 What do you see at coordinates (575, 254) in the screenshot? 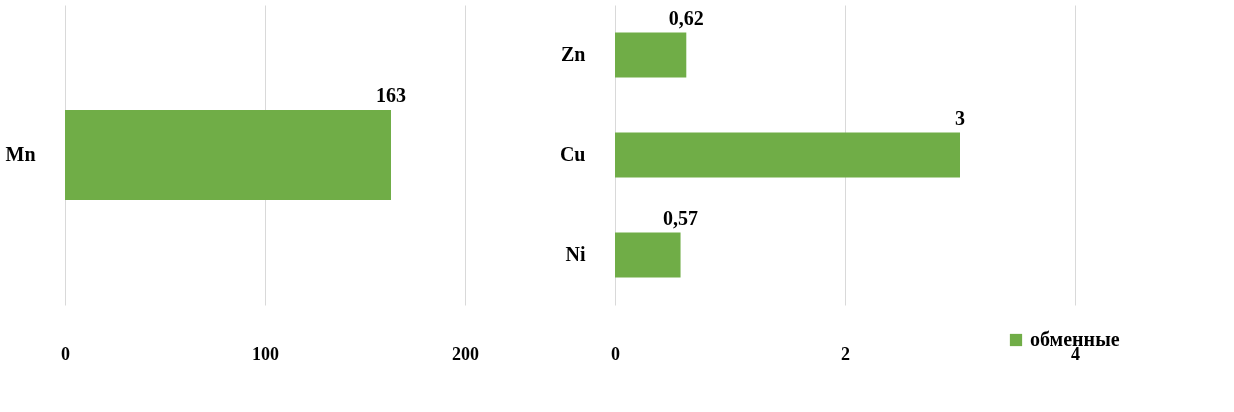
I see `y-tick-label: Ni` at bounding box center [575, 254].